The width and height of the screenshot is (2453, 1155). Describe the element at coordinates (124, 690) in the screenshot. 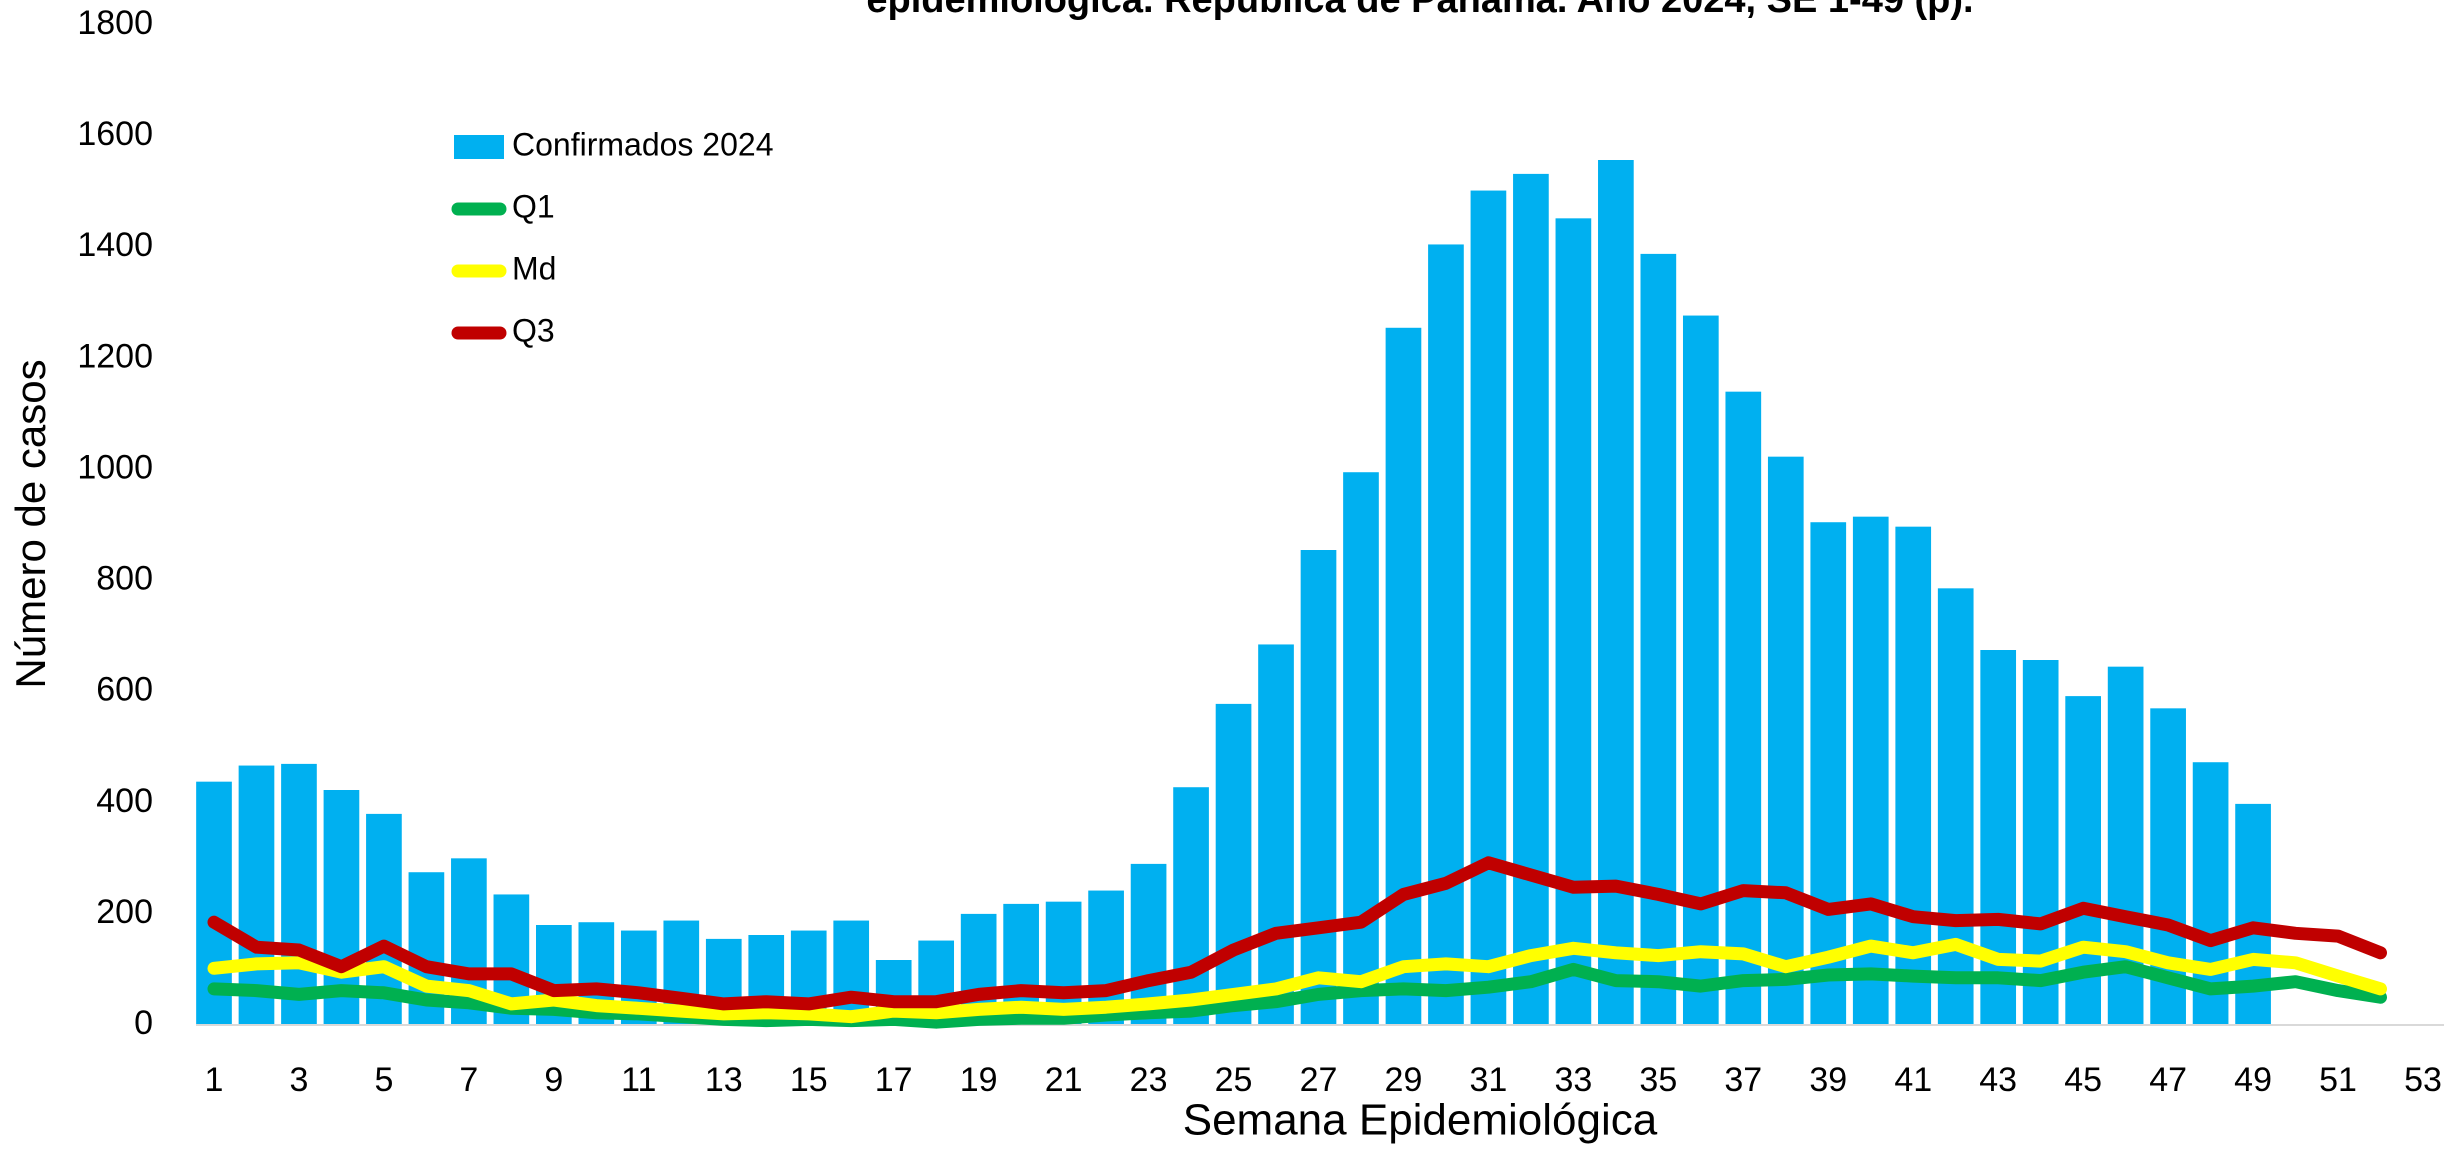

I see `y-tick-label: 600` at that location.